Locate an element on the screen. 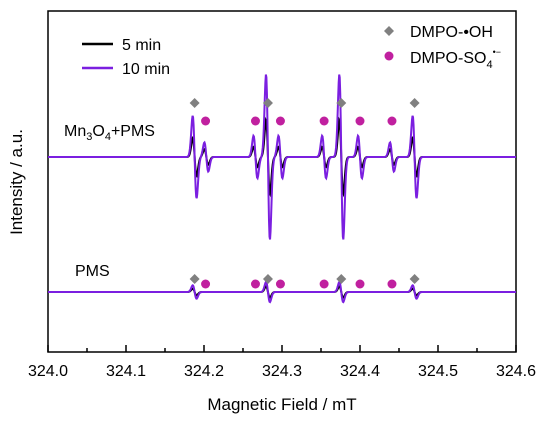 The width and height of the screenshot is (550, 421). y-axis-title: Intensity / a.u. is located at coordinates (16, 182).